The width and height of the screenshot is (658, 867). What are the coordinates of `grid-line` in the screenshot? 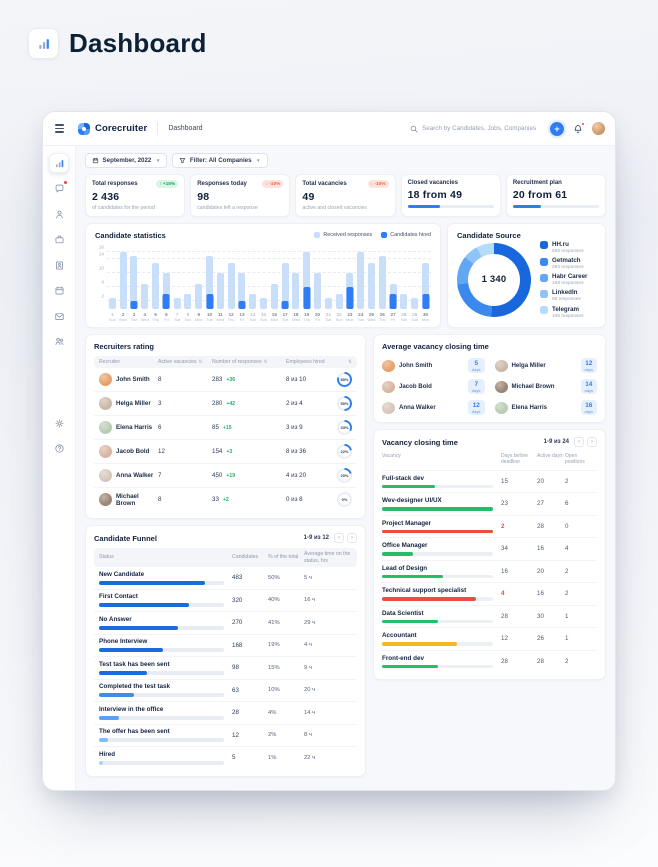 It's located at (269, 273).